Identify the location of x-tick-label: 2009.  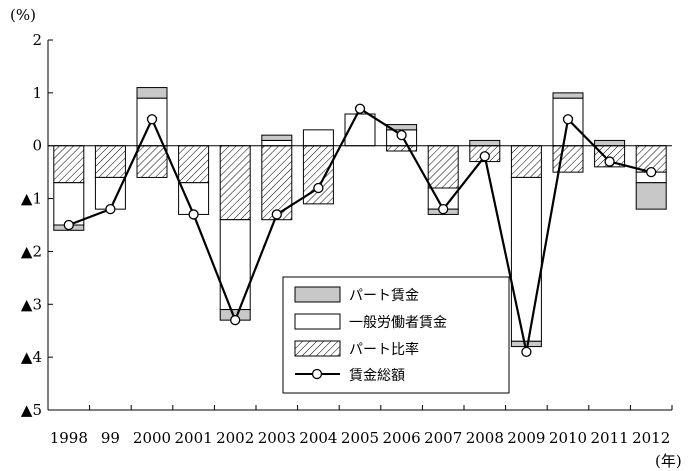
(526, 438).